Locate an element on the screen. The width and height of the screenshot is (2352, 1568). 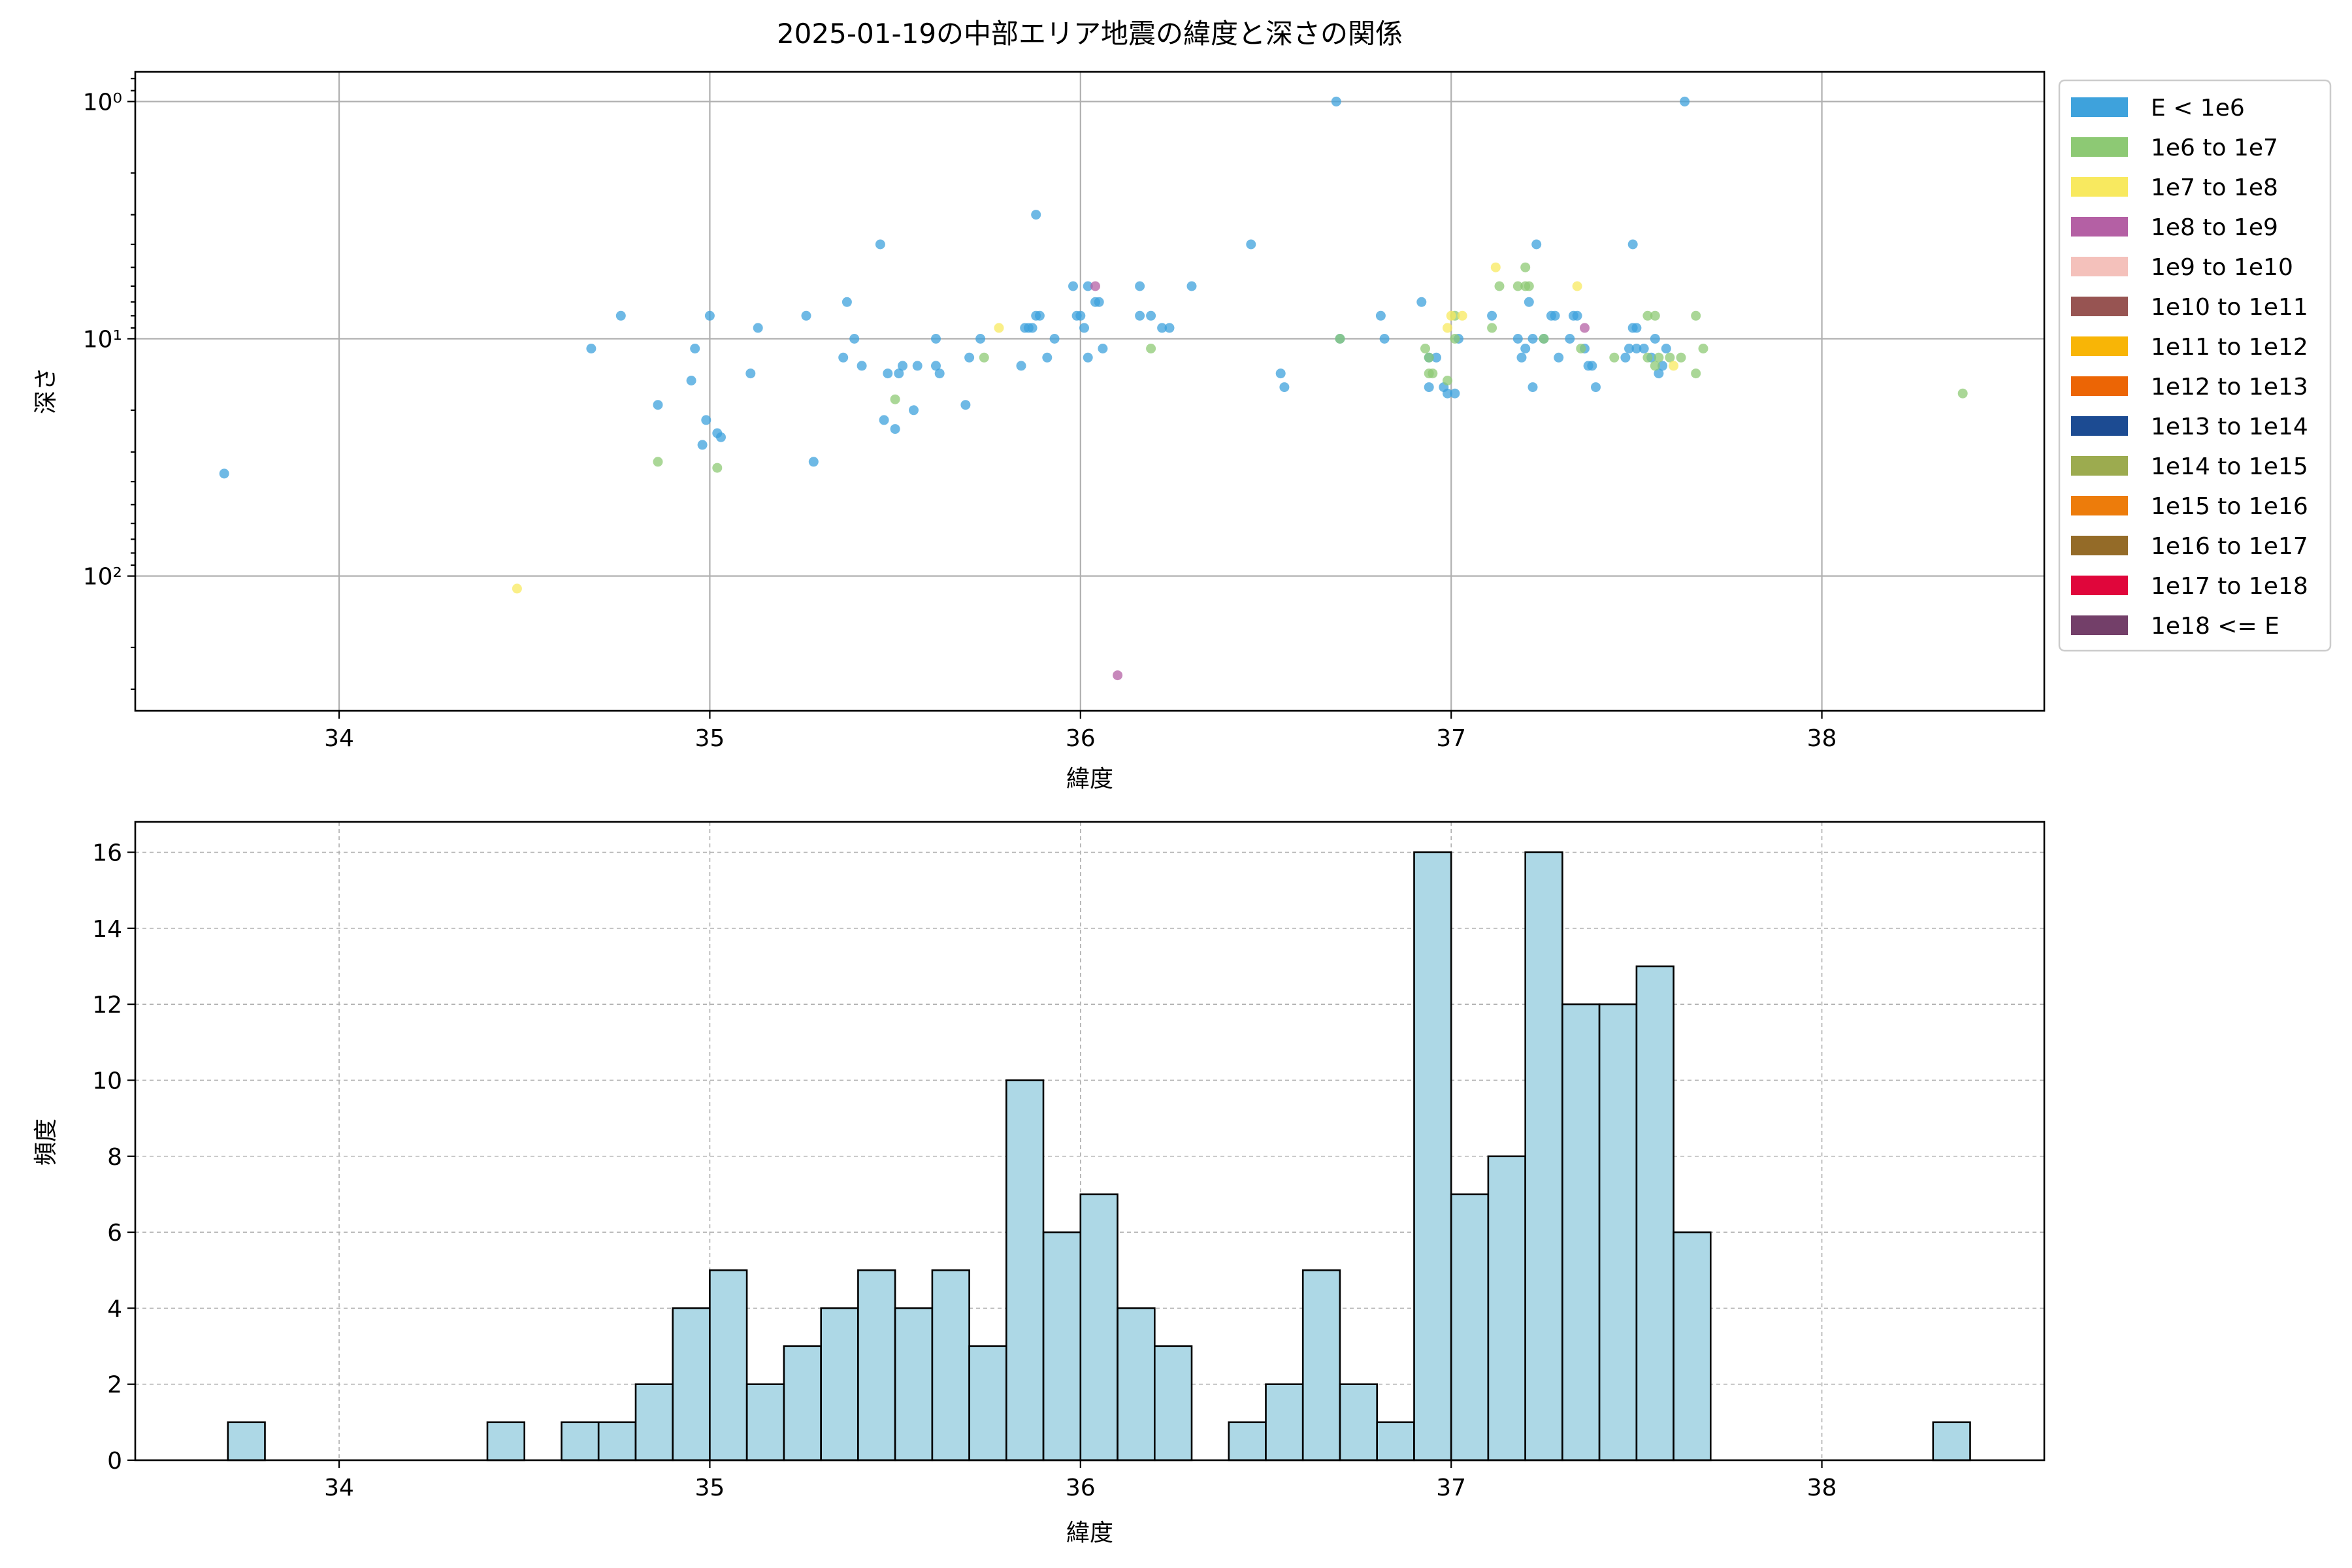
legend-label: 1e12 to 1e13 is located at coordinates (2229, 387).